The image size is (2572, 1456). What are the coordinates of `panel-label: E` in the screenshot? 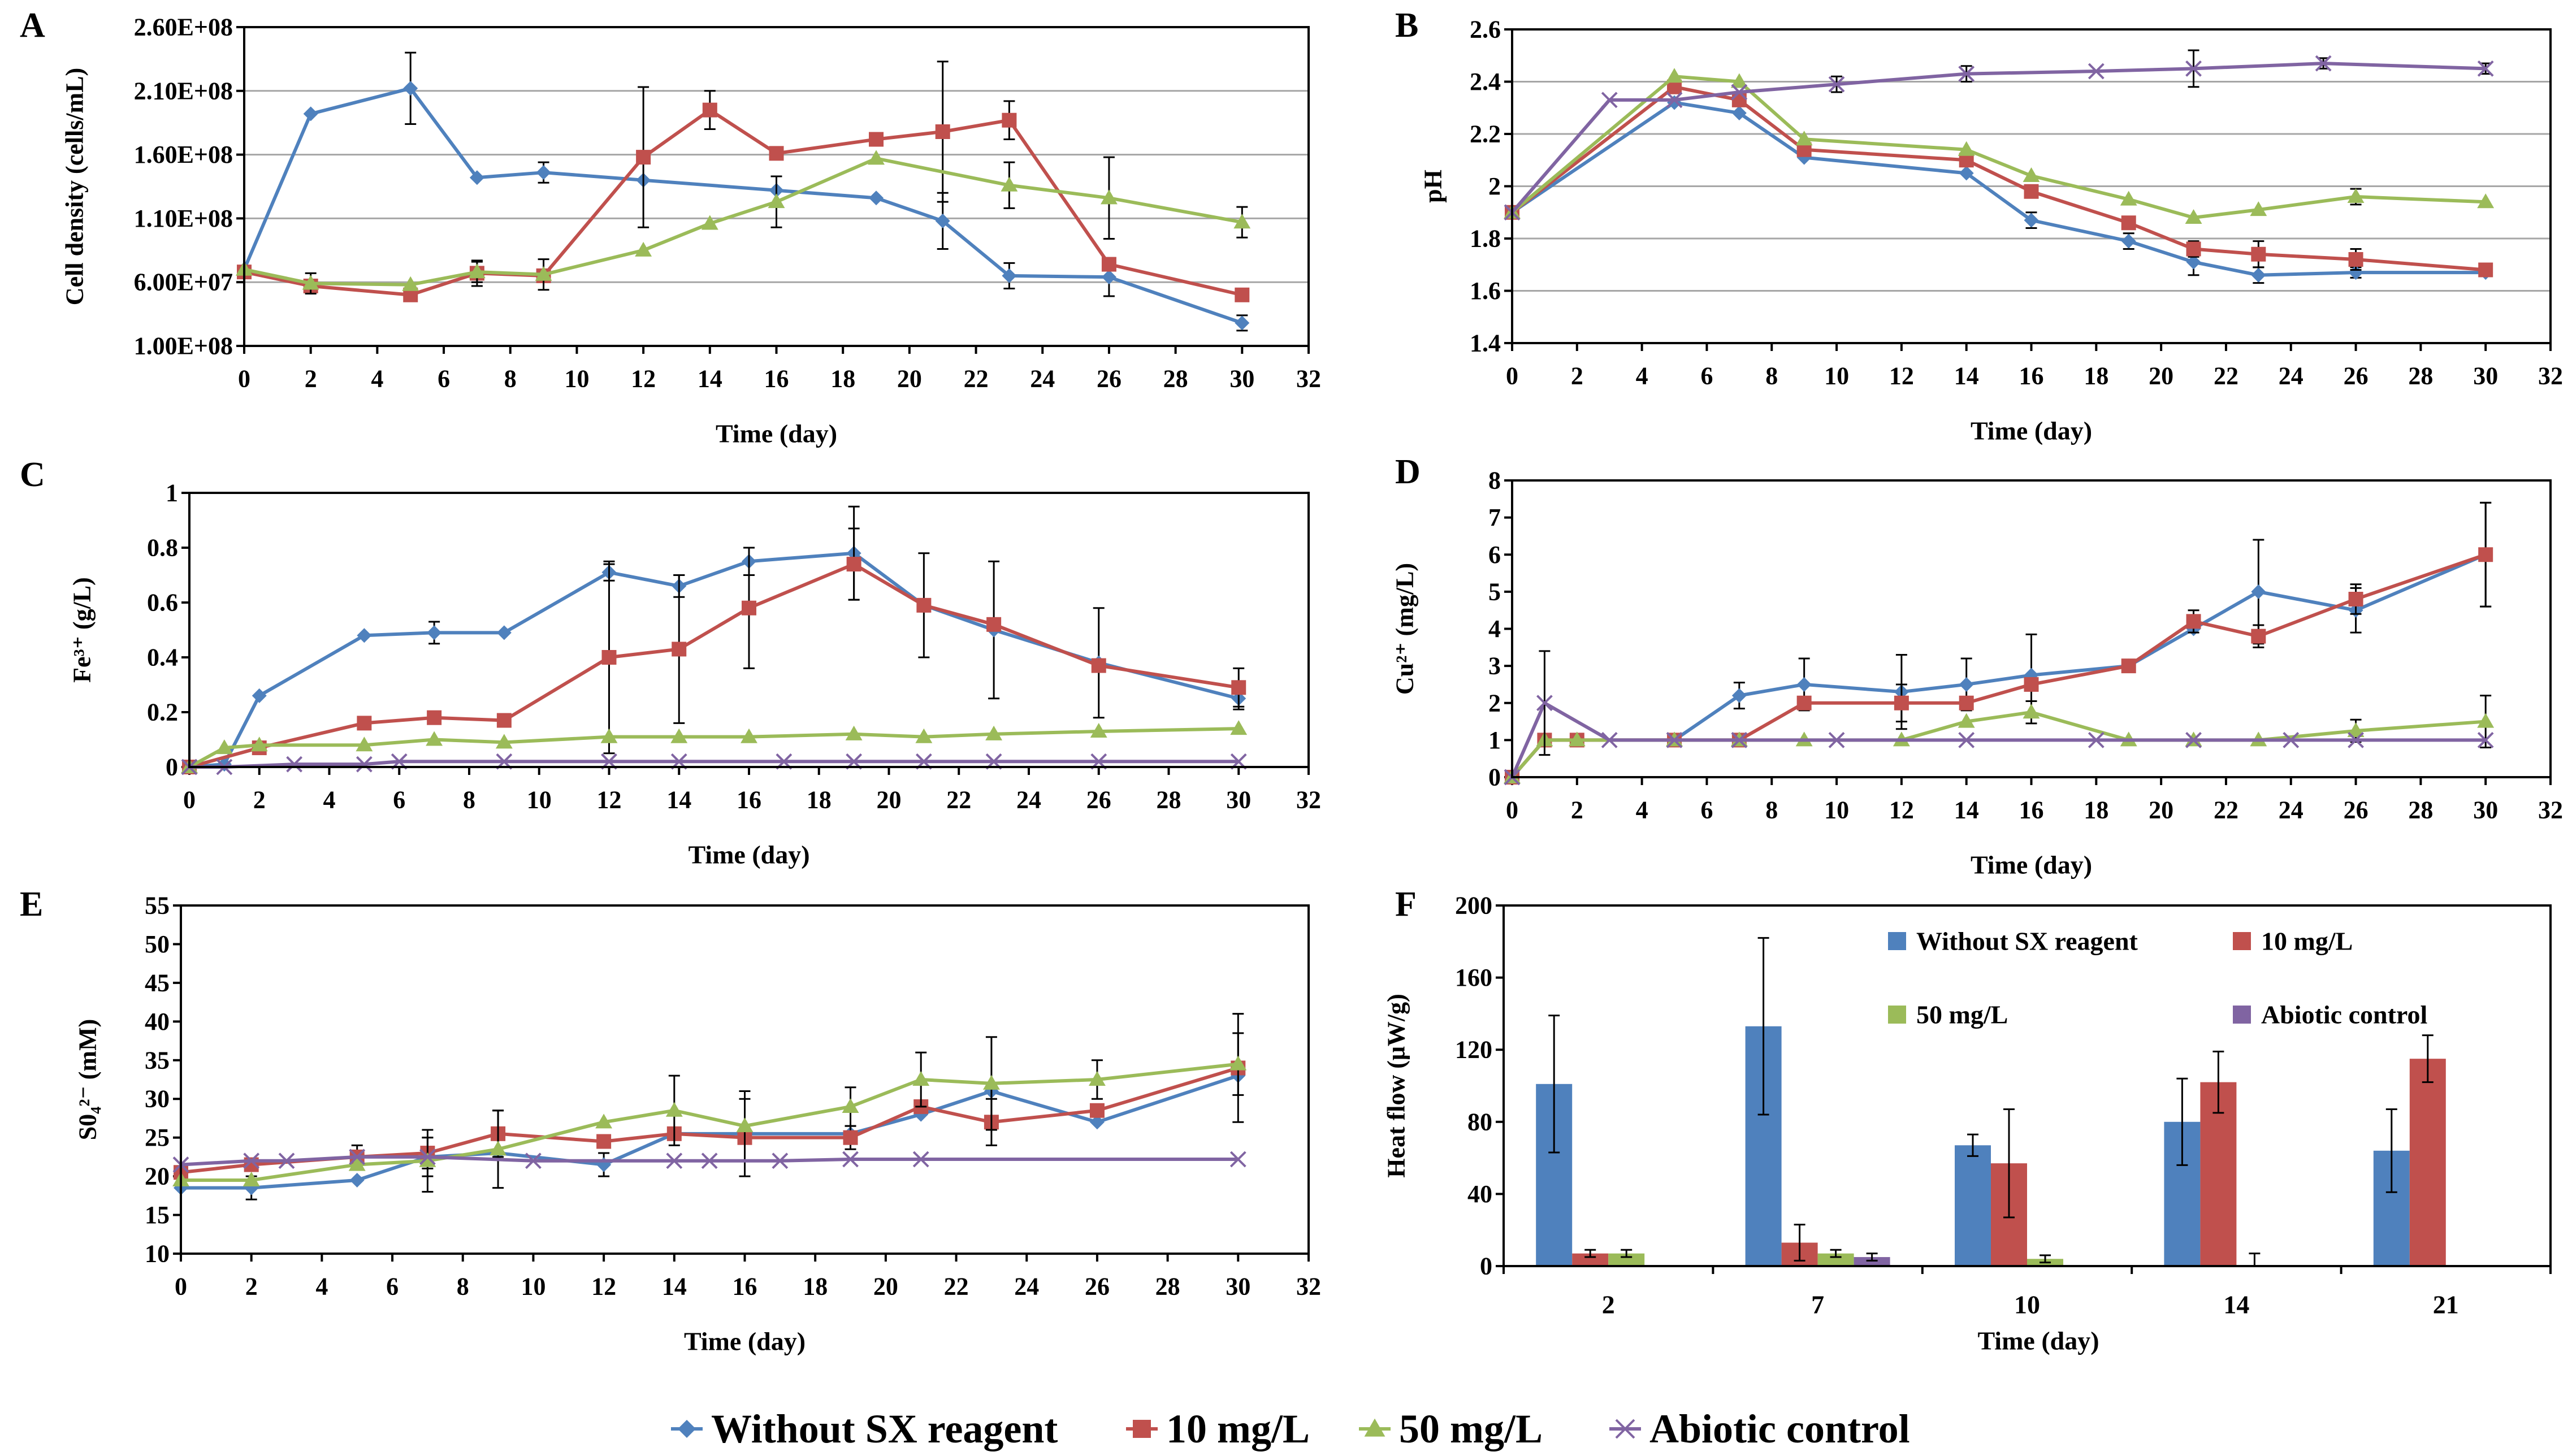 It's located at (31, 904).